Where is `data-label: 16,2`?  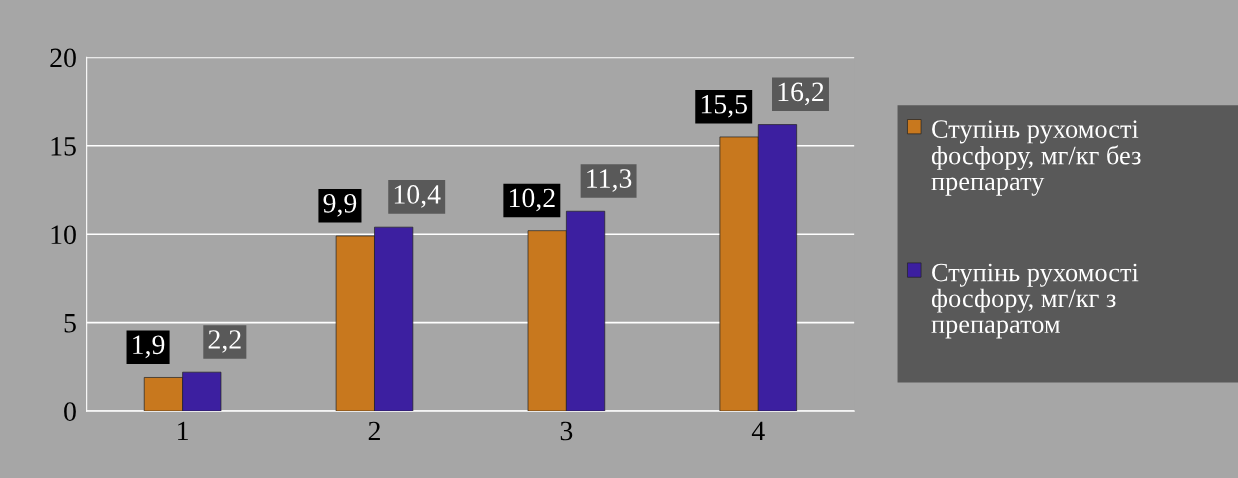
data-label: 16,2 is located at coordinates (801, 94).